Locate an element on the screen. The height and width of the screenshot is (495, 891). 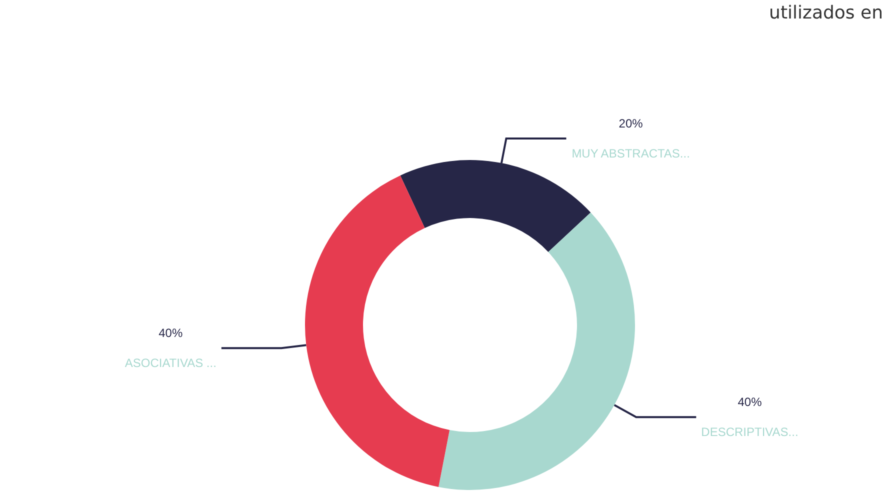
text: utilizados en is located at coordinates (826, 13).